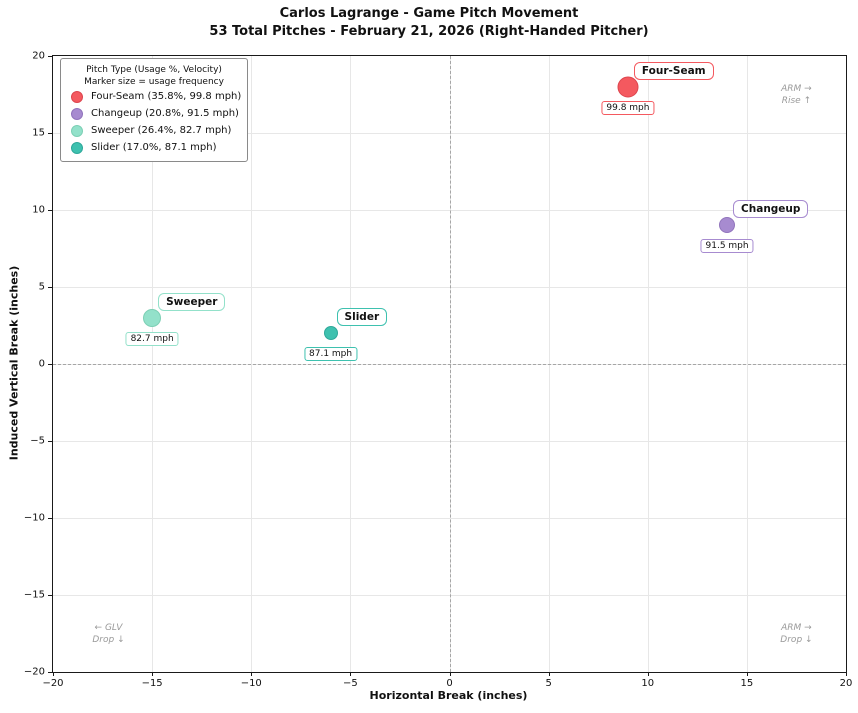 Image resolution: width=858 pixels, height=713 pixels. I want to click on y-tick-label: −5, so click(37, 441).